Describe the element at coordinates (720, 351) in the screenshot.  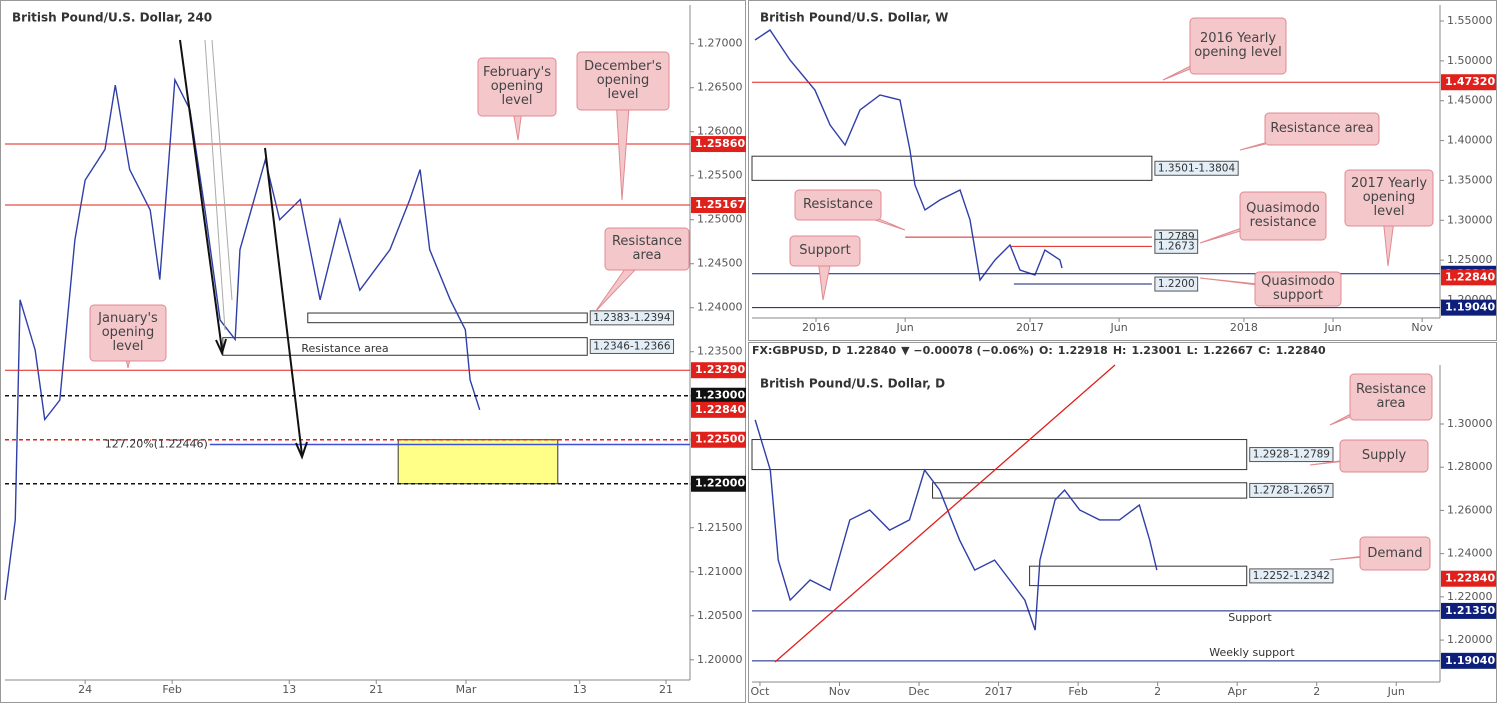
I see `y-tick-label: 1.23500` at that location.